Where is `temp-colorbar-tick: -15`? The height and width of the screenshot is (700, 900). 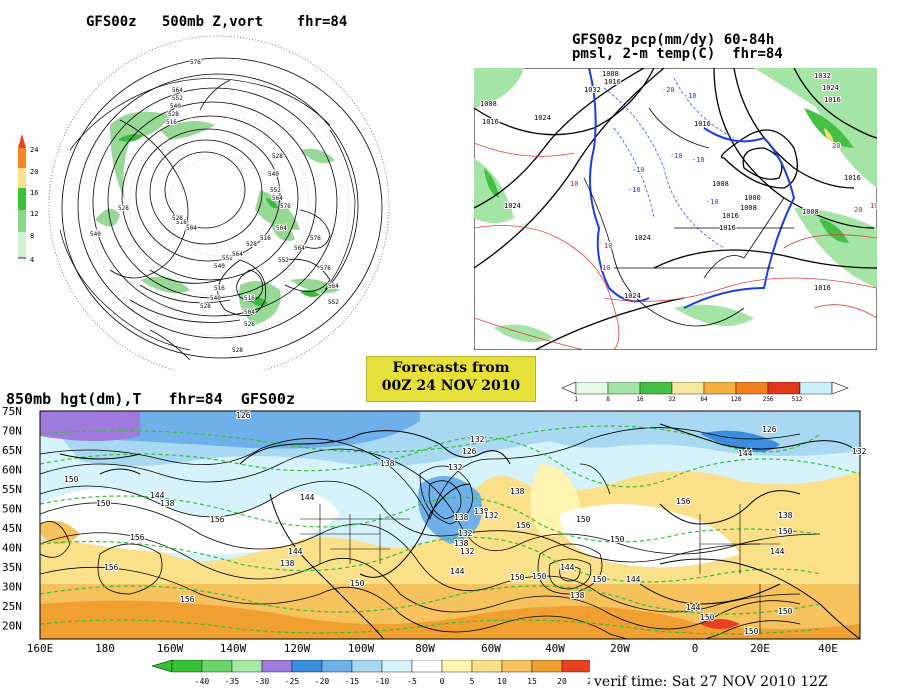 temp-colorbar-tick: -15 is located at coordinates (352, 681).